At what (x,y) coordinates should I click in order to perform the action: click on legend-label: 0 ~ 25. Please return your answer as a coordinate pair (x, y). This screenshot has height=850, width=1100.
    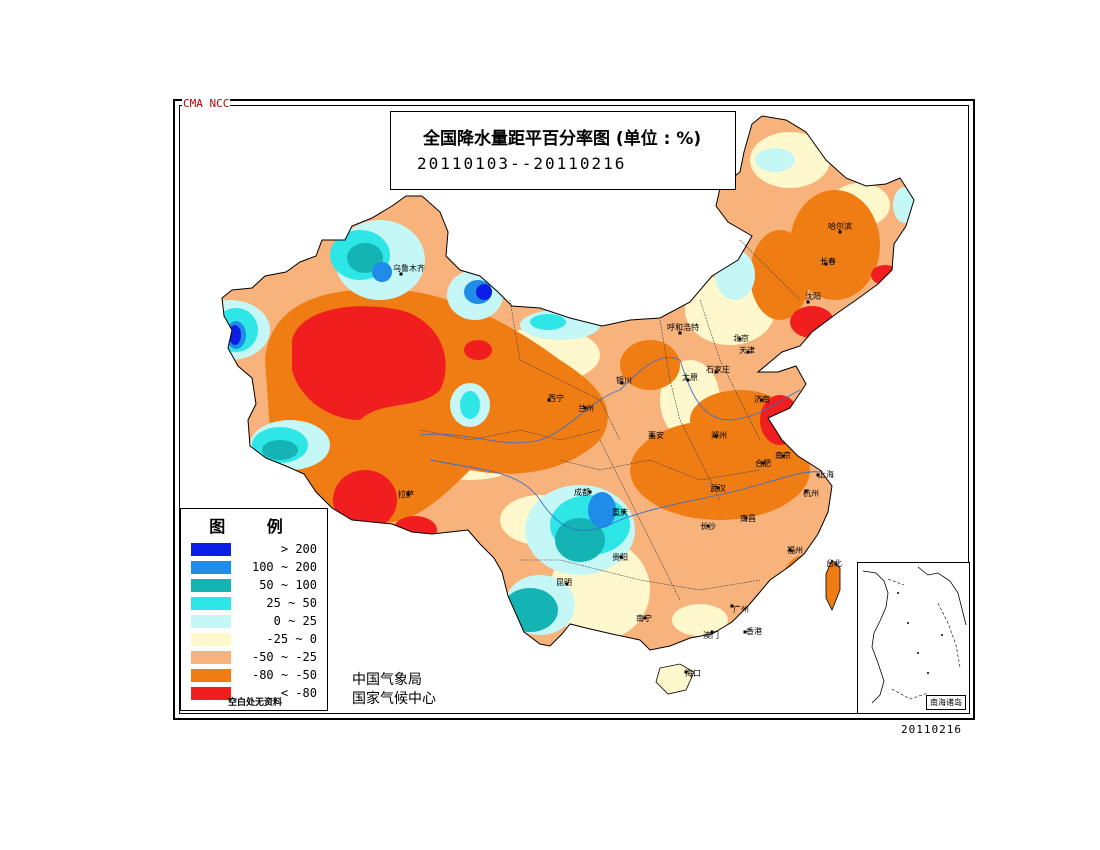
    Looking at the image, I should click on (295, 621).